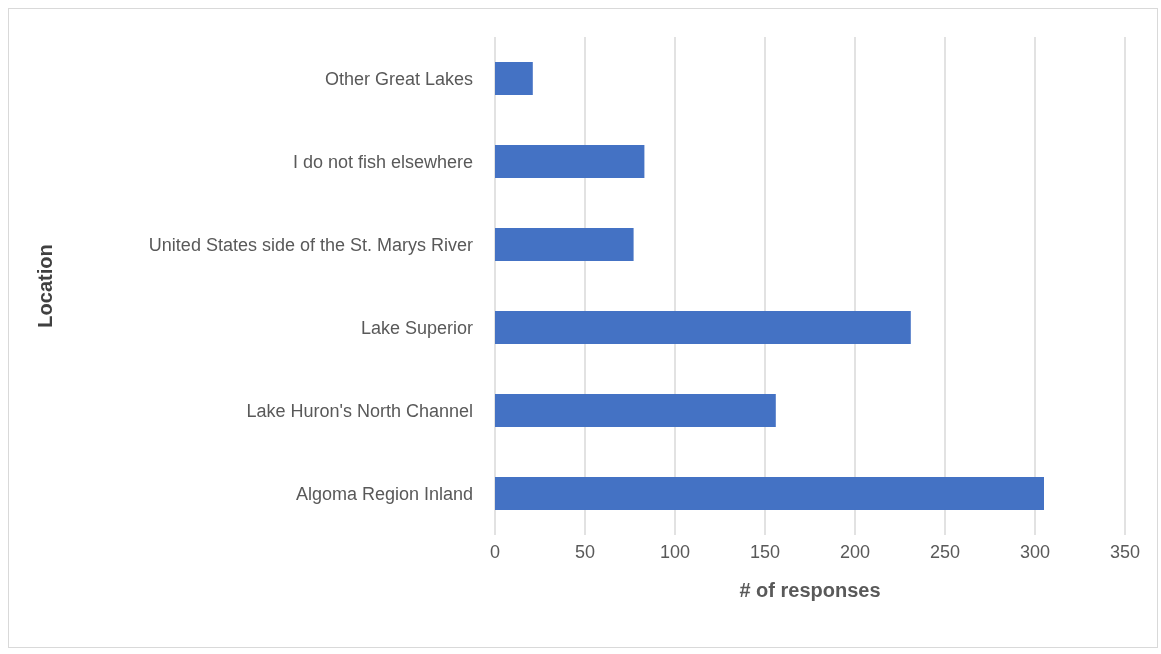  I want to click on y-tick-label: I do not fish elsewhere, so click(382, 161).